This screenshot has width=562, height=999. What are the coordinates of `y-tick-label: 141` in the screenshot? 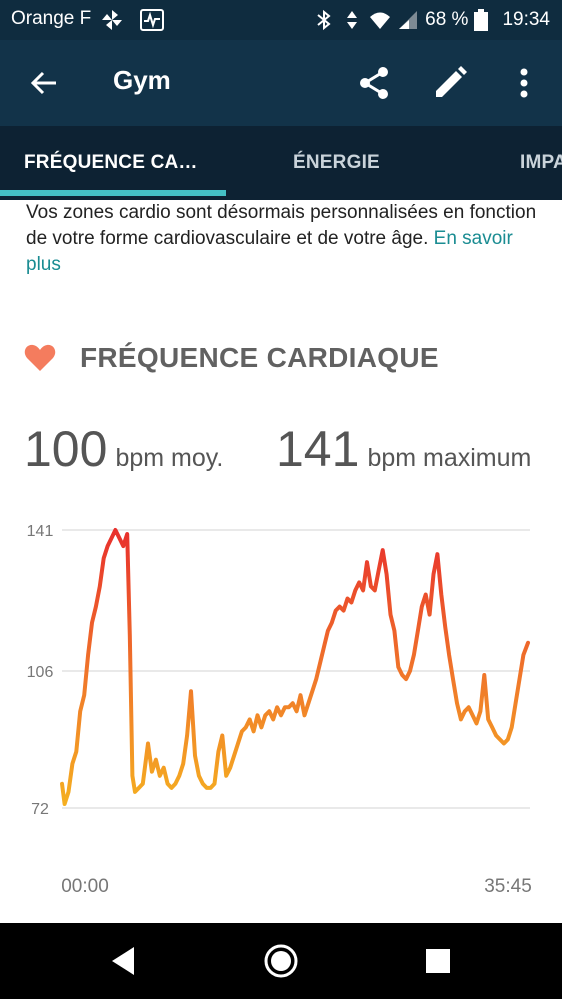 It's located at (40, 531).